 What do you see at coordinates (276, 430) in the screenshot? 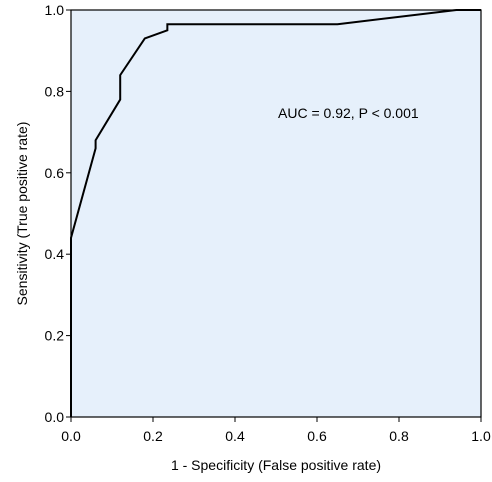
I see `x-axis-ticks: 0.0 0.2 0.4 0.6 0.8 1.0` at bounding box center [276, 430].